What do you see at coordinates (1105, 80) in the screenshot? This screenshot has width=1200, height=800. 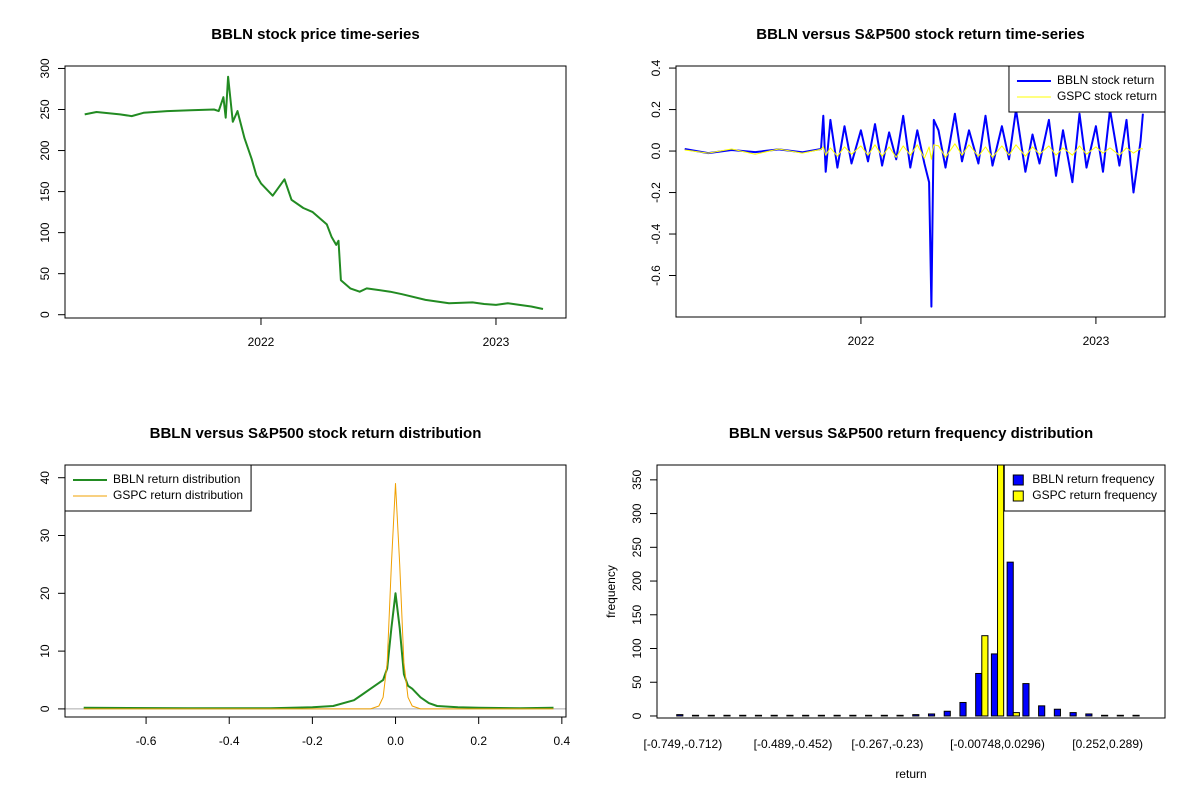 I see `legend-label: BBLN stock return` at bounding box center [1105, 80].